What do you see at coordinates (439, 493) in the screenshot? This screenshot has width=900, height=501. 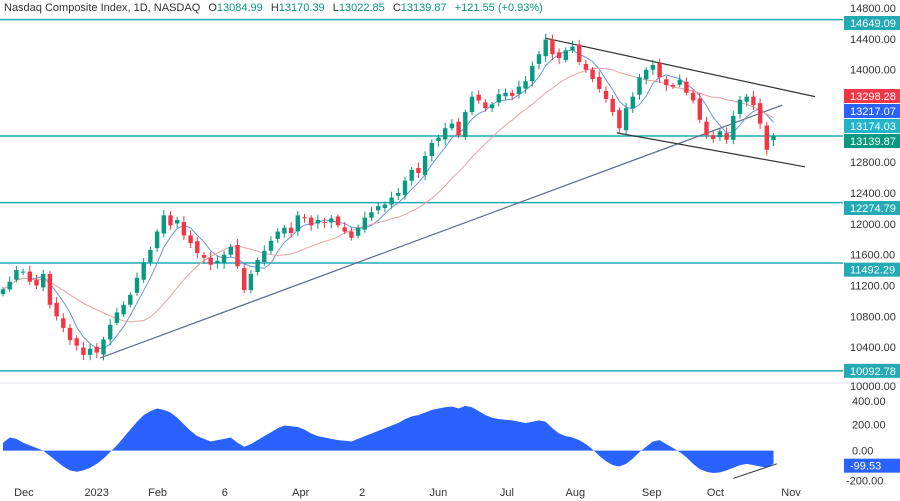 I see `time-tick-label: Jun` at bounding box center [439, 493].